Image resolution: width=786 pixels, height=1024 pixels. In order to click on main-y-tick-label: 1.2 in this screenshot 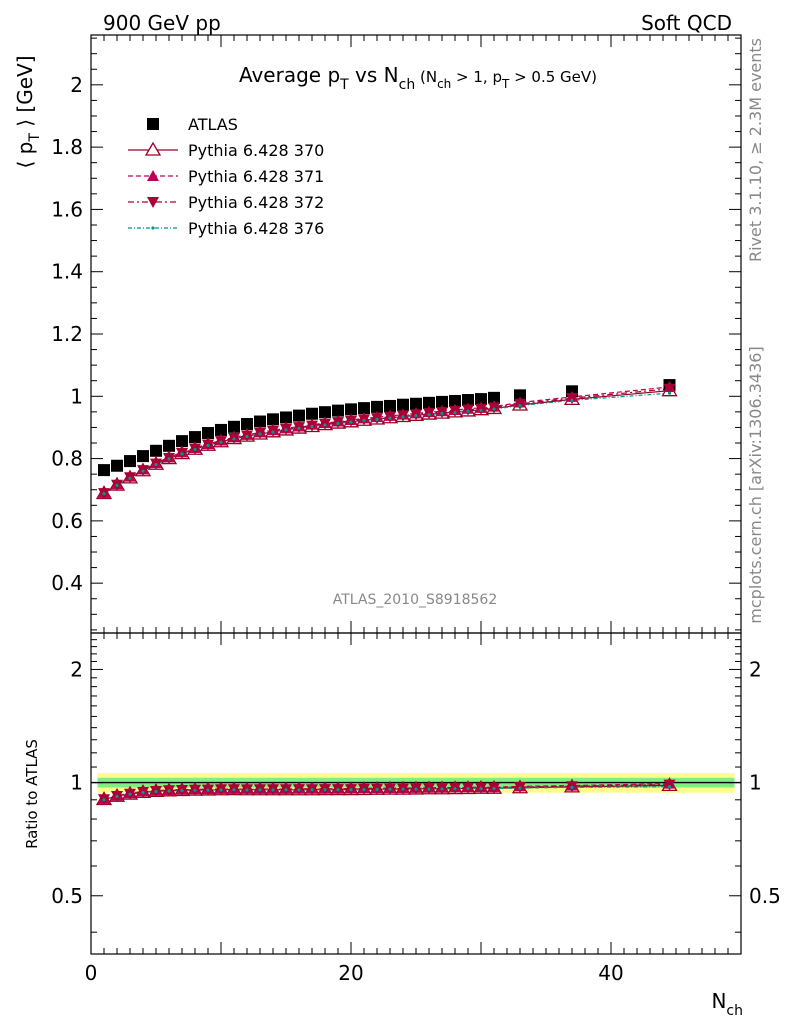, I will do `click(67, 334)`.